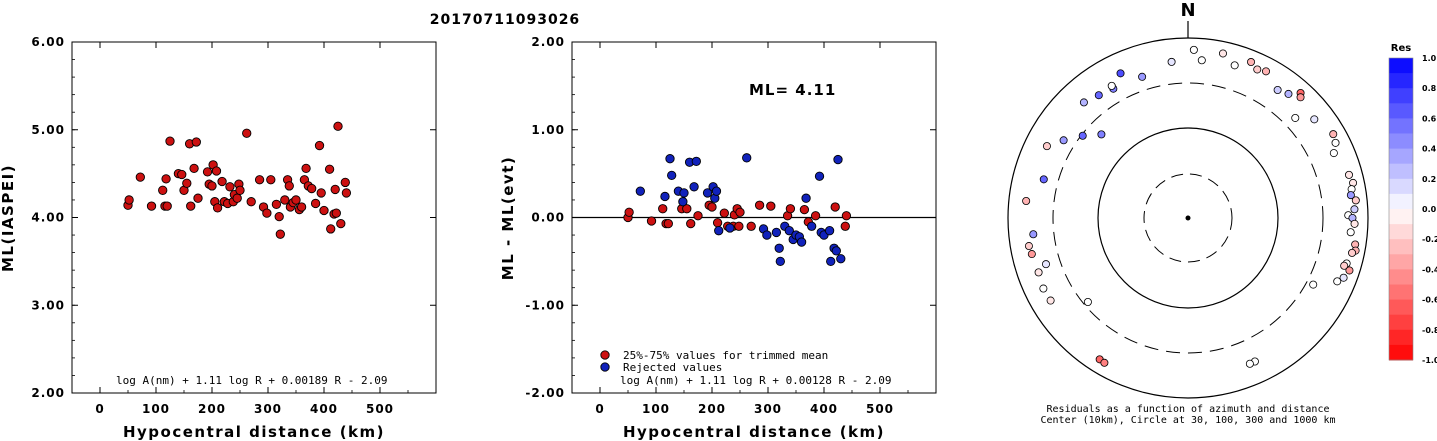 The width and height of the screenshot is (1437, 441). What do you see at coordinates (672, 367) in the screenshot?
I see `legend-label-rejected: Rejected values` at bounding box center [672, 367].